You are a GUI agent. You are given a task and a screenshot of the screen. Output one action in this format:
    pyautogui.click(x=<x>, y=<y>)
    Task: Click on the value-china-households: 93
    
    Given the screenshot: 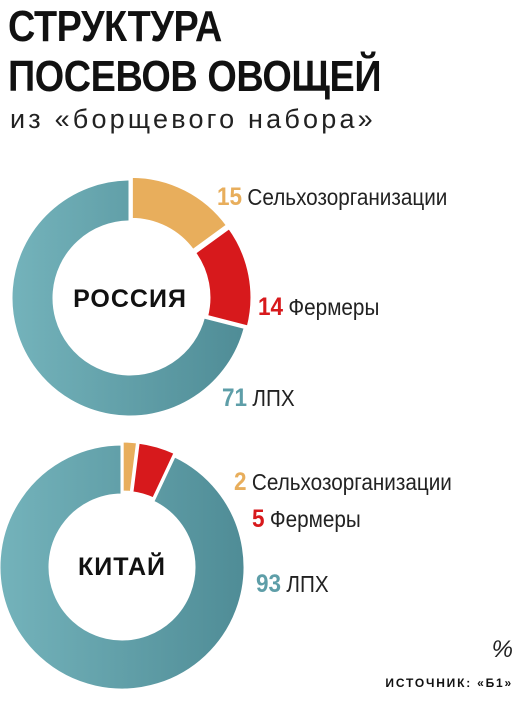 What is the action you would take?
    pyautogui.click(x=269, y=584)
    